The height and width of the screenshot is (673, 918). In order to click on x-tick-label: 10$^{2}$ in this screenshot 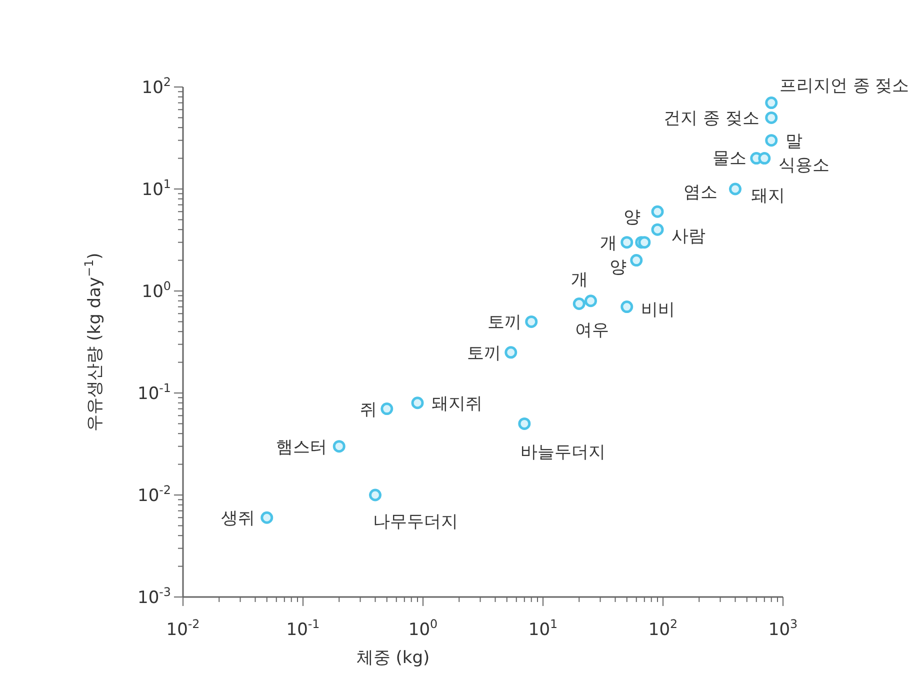, I will do `click(663, 628)`.